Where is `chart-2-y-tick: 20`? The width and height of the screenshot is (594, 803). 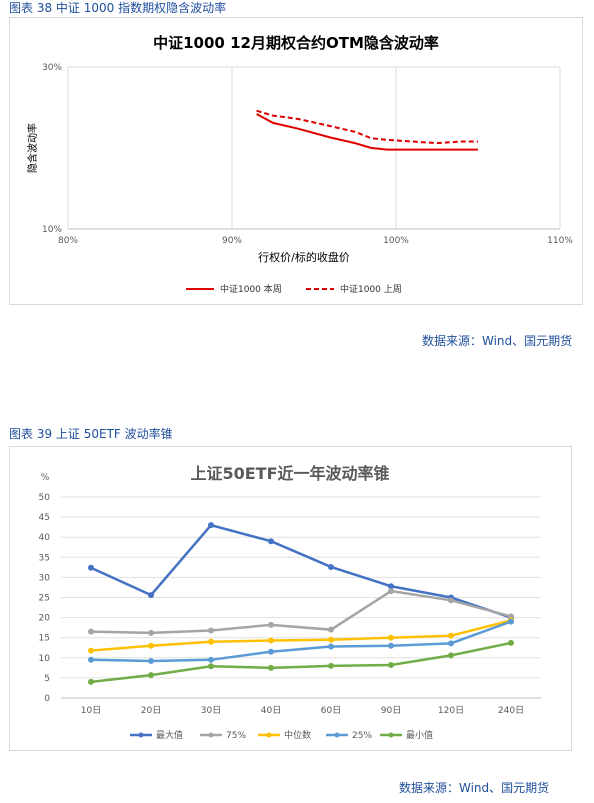
chart-2-y-tick: 20 is located at coordinates (45, 619).